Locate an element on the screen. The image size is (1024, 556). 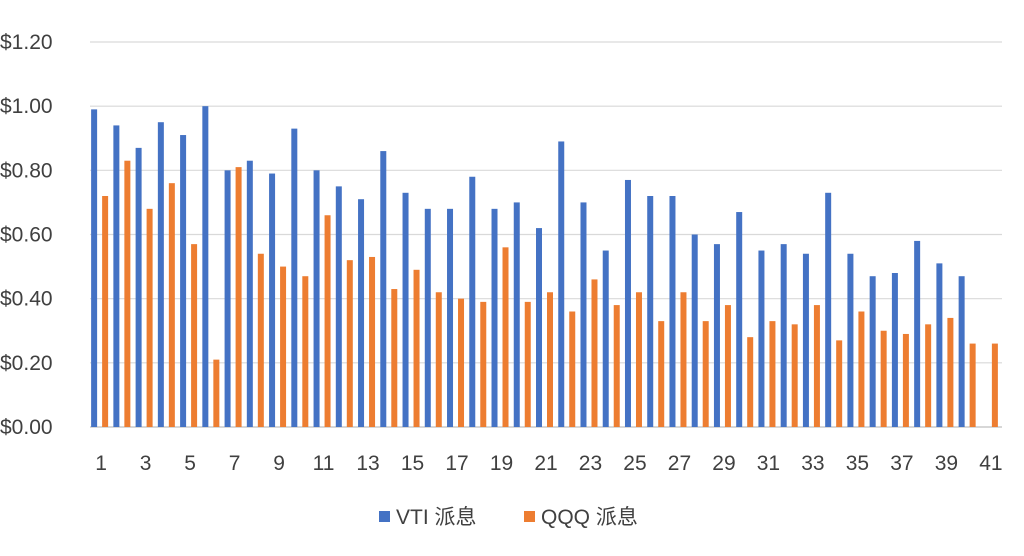
y-tick-label: $0.60 is located at coordinates (26, 235).